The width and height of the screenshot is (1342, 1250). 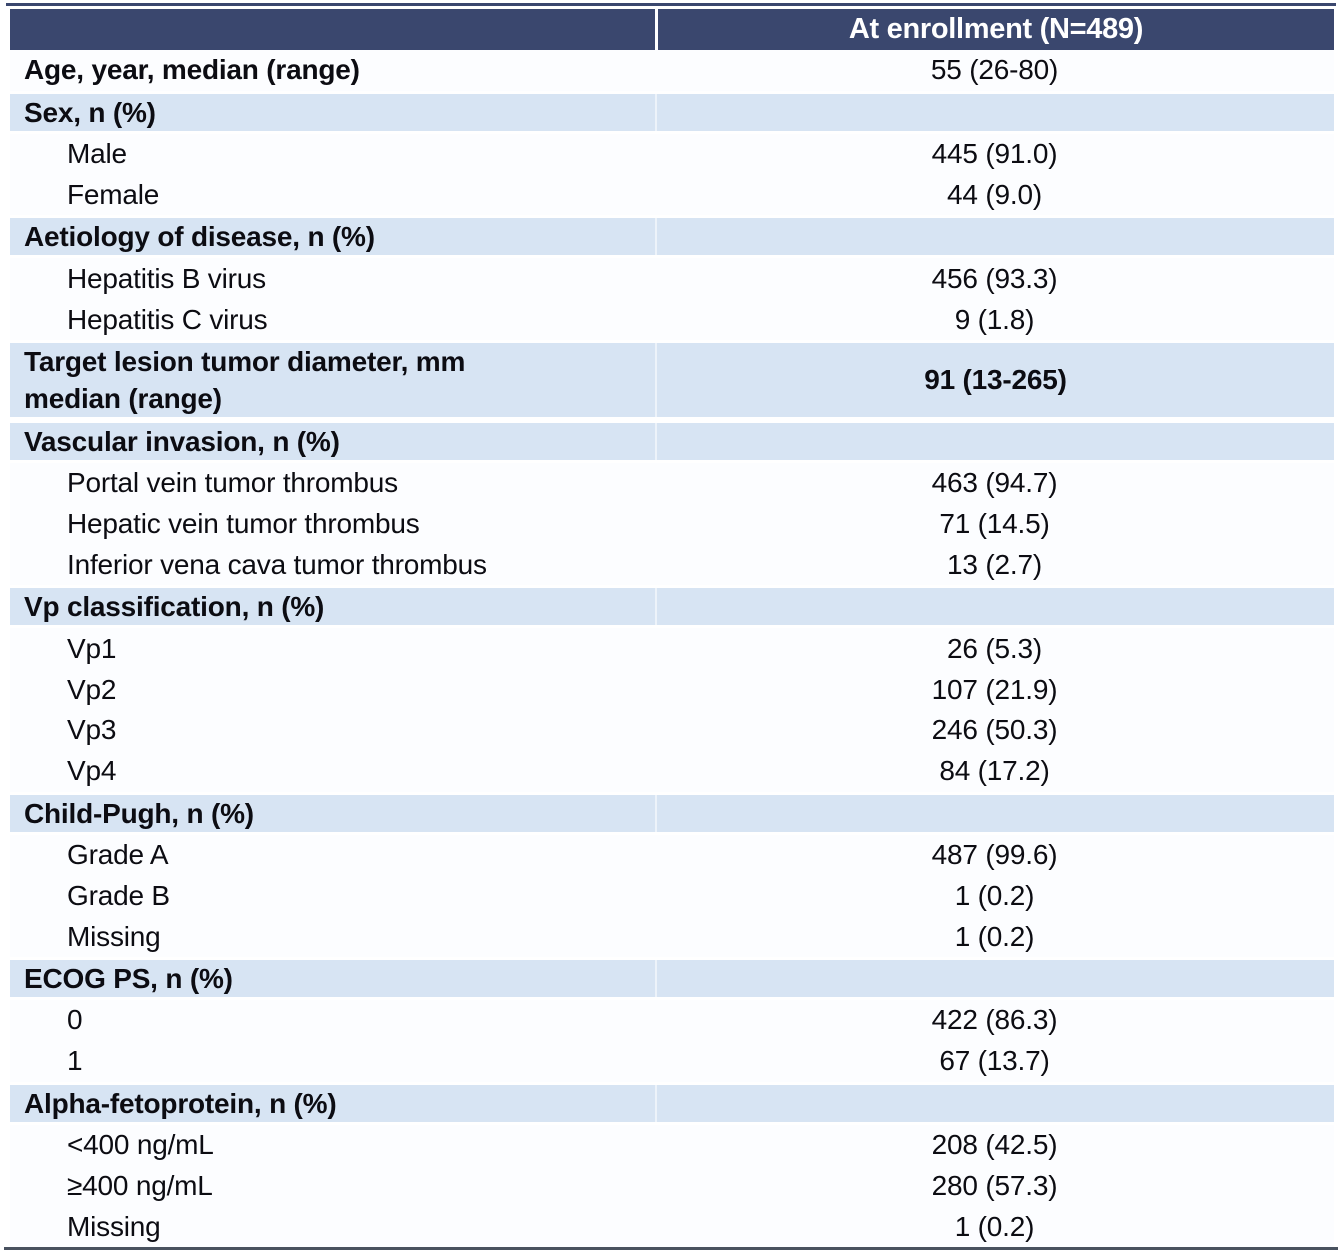 I want to click on table-row: ≥400 ng/mL 280 (57.3), so click(x=672, y=1186).